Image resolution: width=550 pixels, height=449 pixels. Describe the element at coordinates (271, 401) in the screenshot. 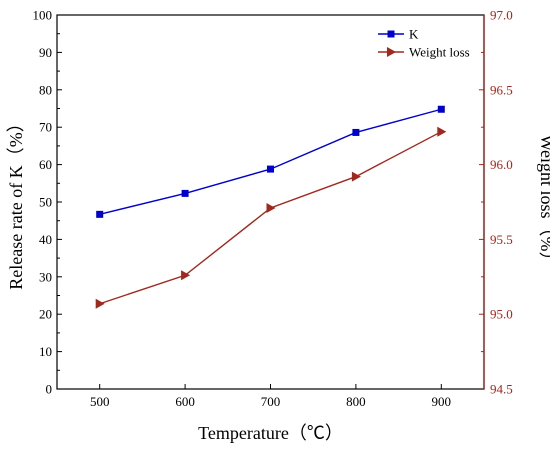

I see `x-tick-label: 700` at that location.